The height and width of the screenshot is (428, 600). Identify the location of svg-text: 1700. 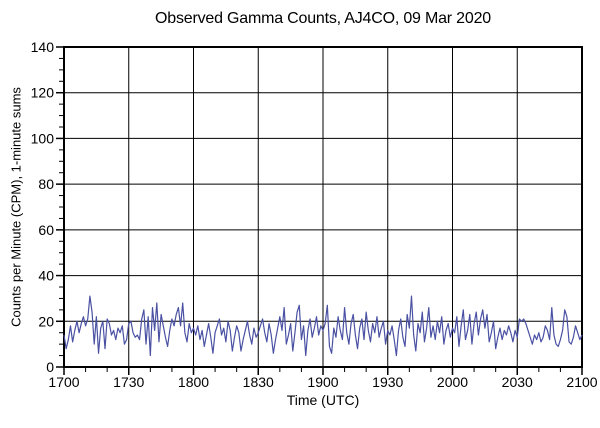
(63, 382).